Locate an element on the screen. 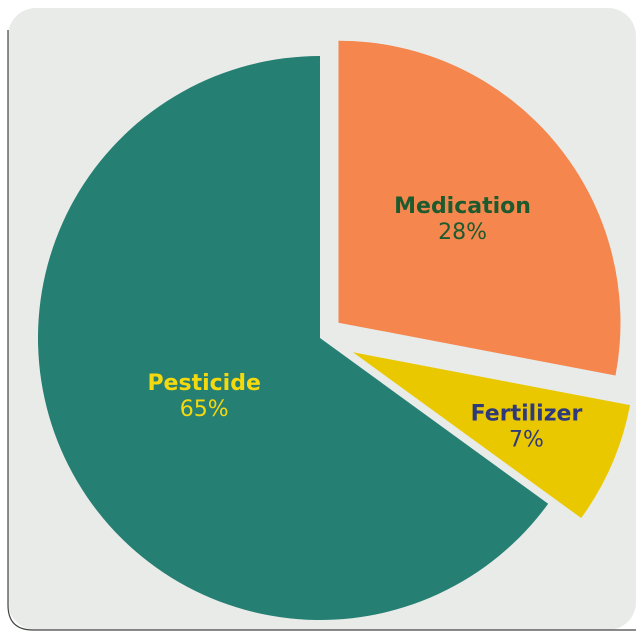 The height and width of the screenshot is (638, 643). slice-value-label: 28% is located at coordinates (462, 232).